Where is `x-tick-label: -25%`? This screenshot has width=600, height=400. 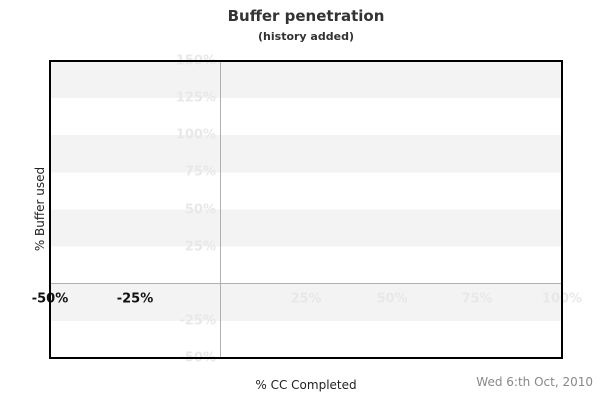
x-tick-label: -25% is located at coordinates (135, 299).